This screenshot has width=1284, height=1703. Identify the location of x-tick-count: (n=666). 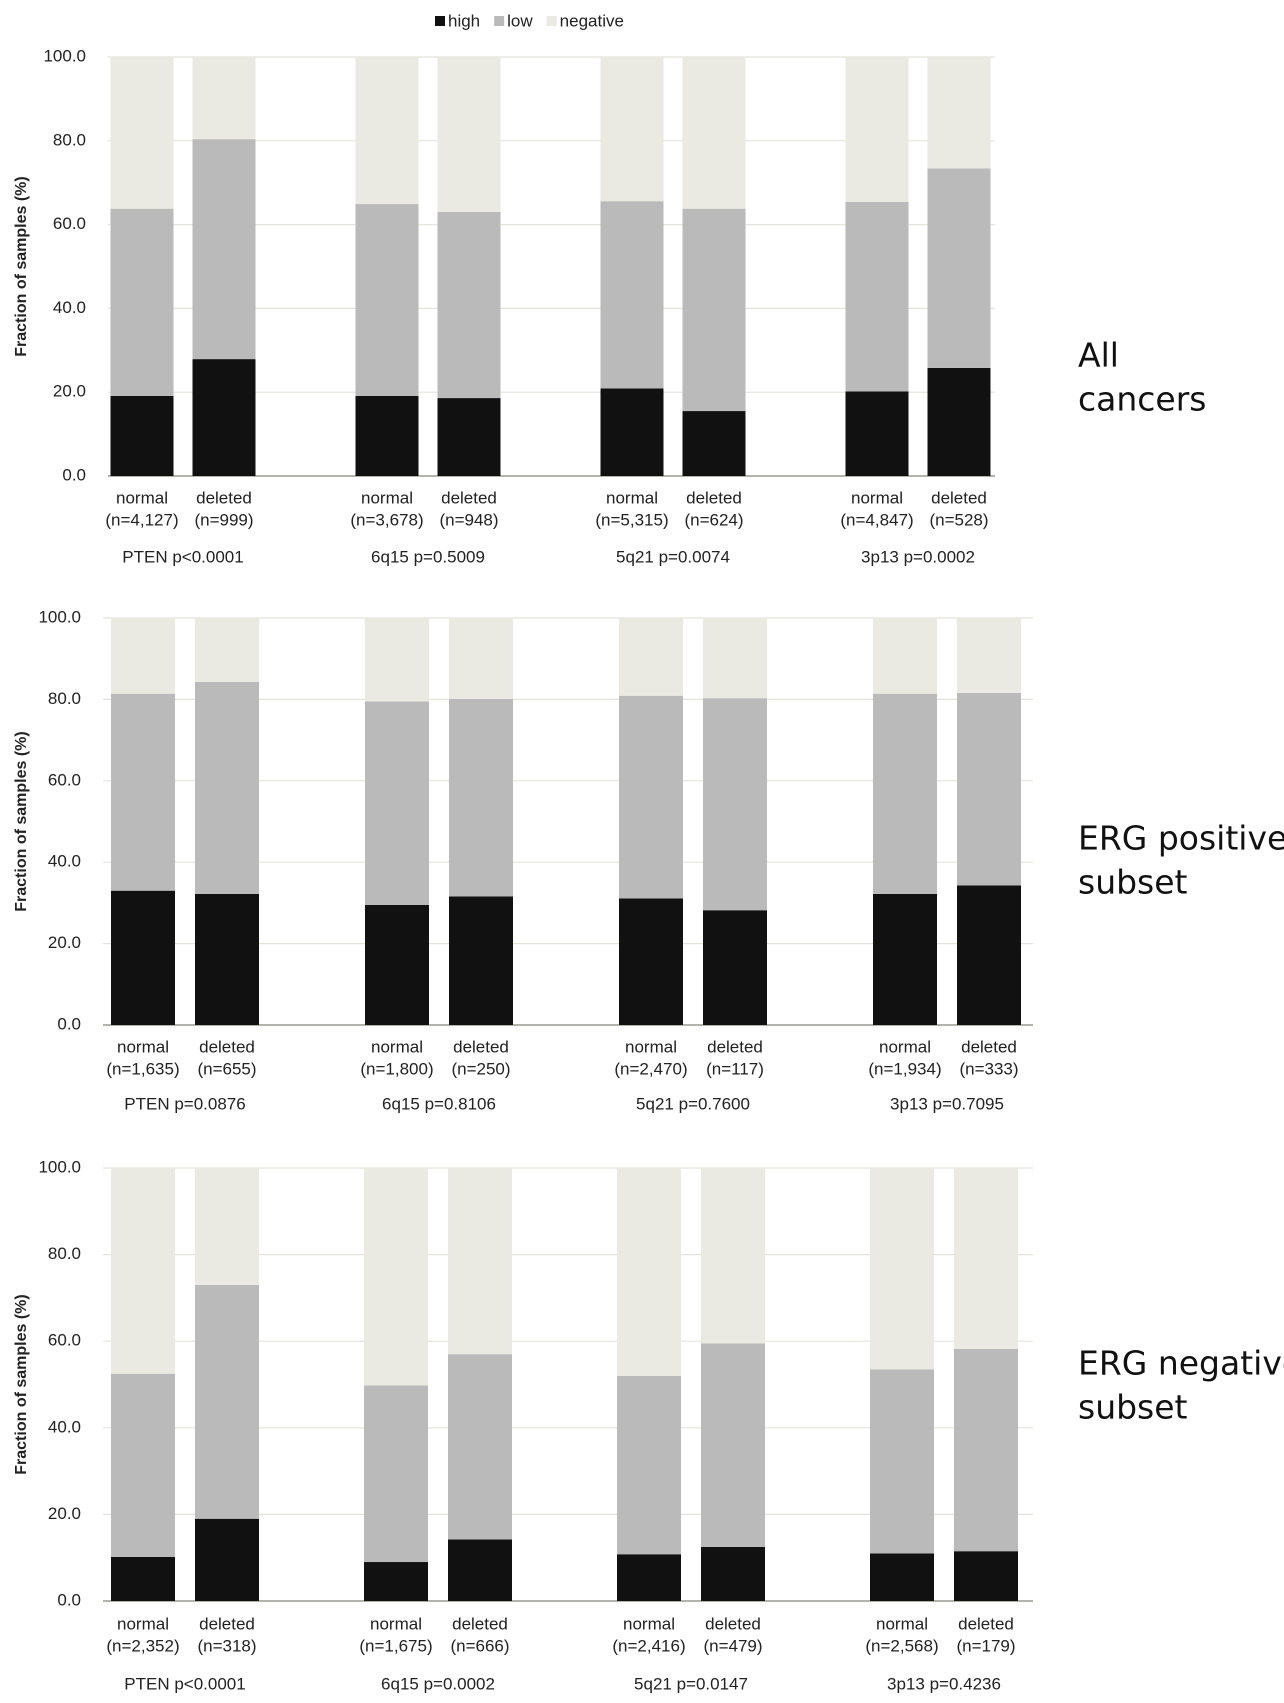
(479, 1645).